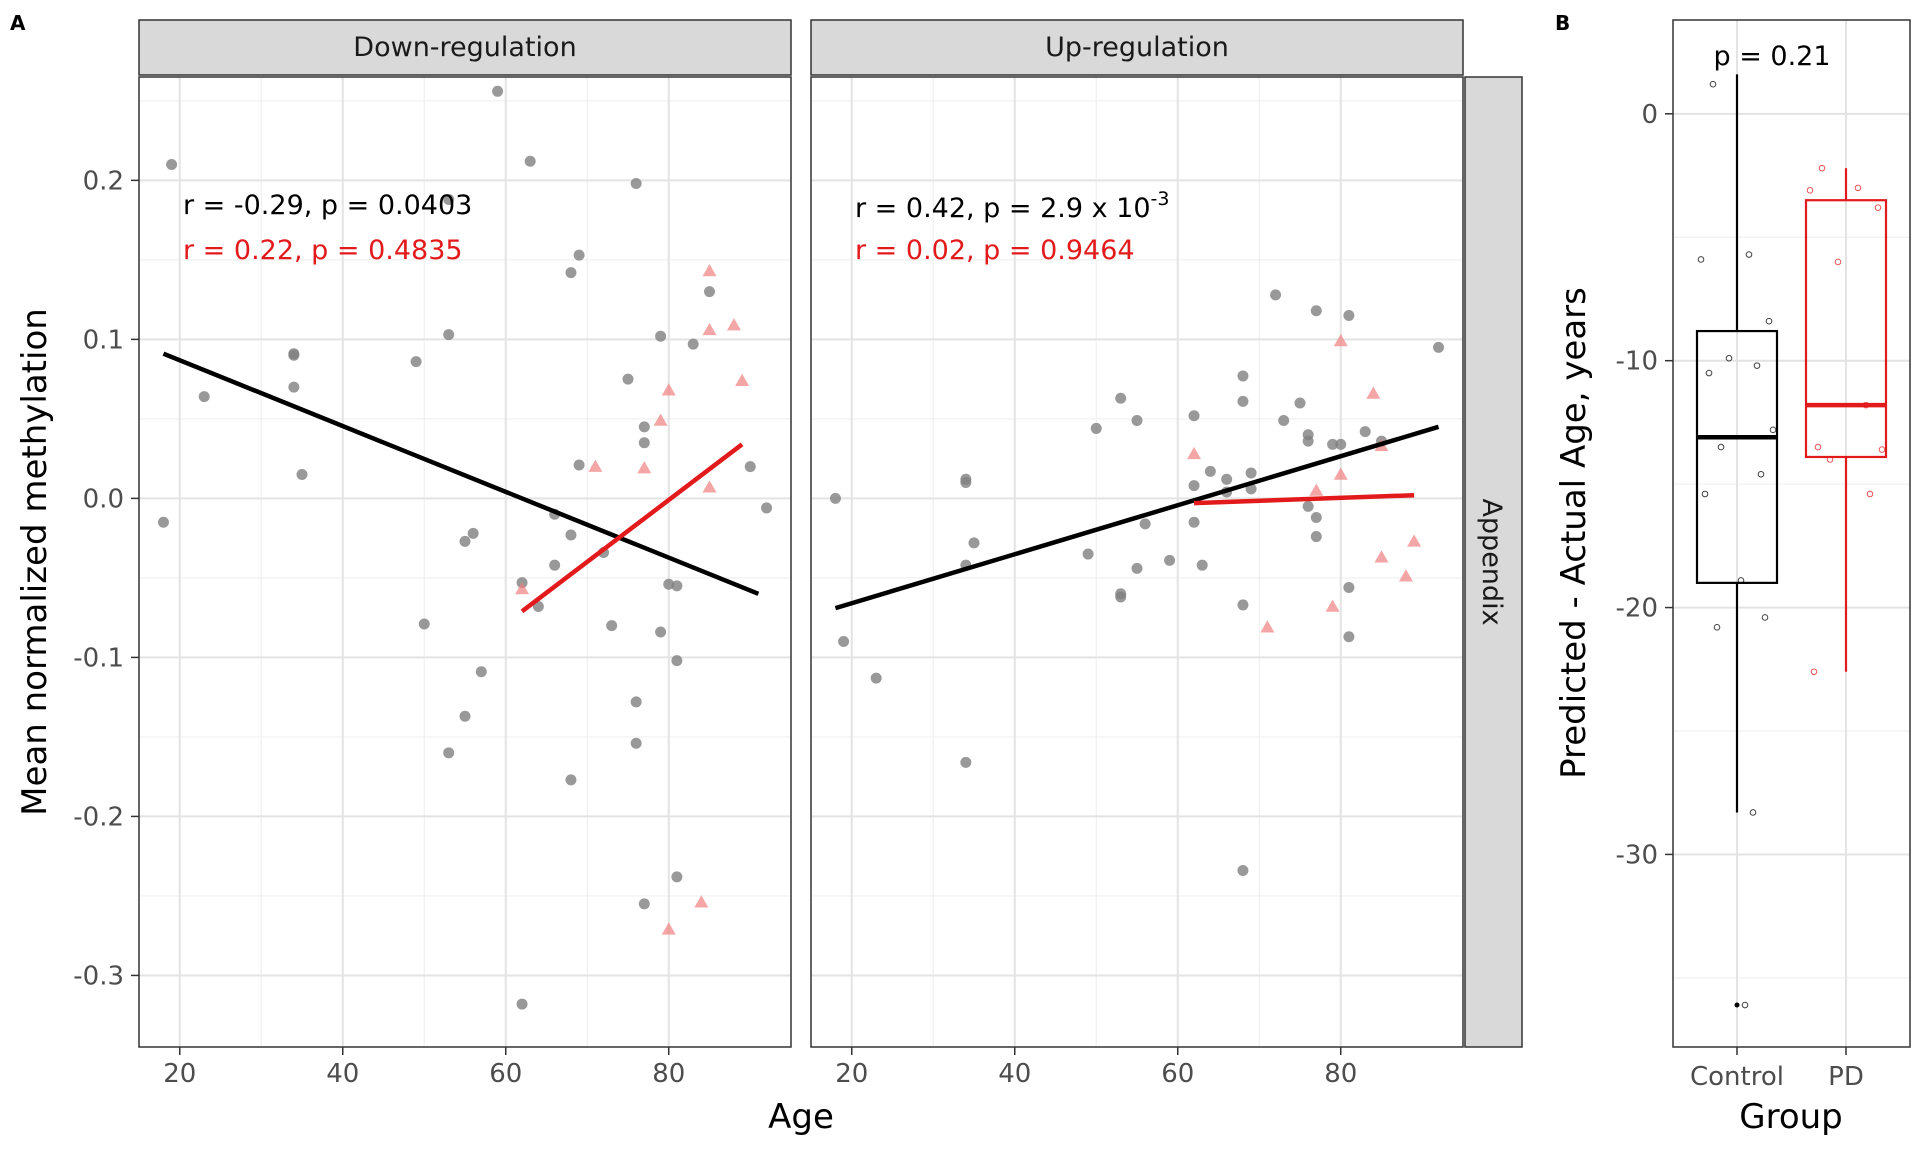 The width and height of the screenshot is (1920, 1152). I want to click on panel-a-x-axis-title: Age, so click(801, 1117).